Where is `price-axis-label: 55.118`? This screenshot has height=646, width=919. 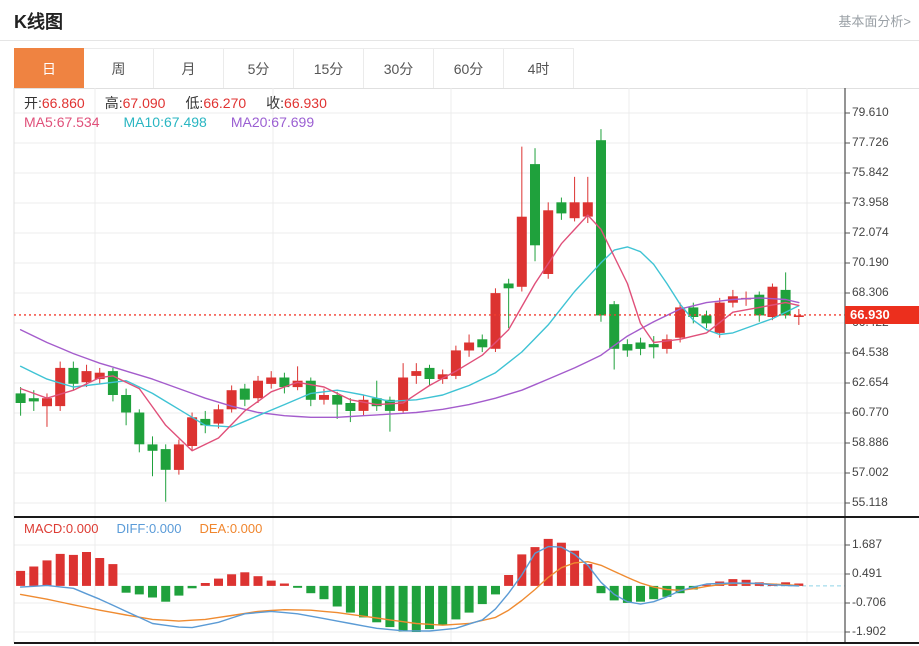 price-axis-label: 55.118 is located at coordinates (870, 502).